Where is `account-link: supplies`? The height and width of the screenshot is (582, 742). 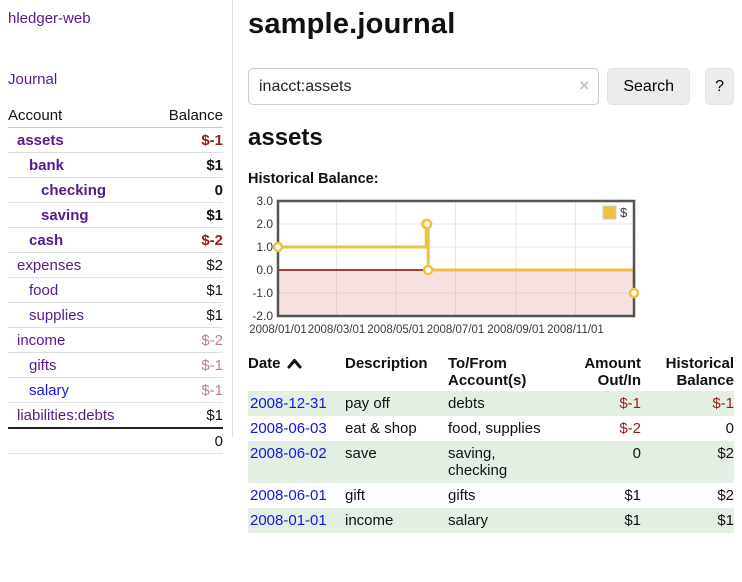 account-link: supplies is located at coordinates (57, 315).